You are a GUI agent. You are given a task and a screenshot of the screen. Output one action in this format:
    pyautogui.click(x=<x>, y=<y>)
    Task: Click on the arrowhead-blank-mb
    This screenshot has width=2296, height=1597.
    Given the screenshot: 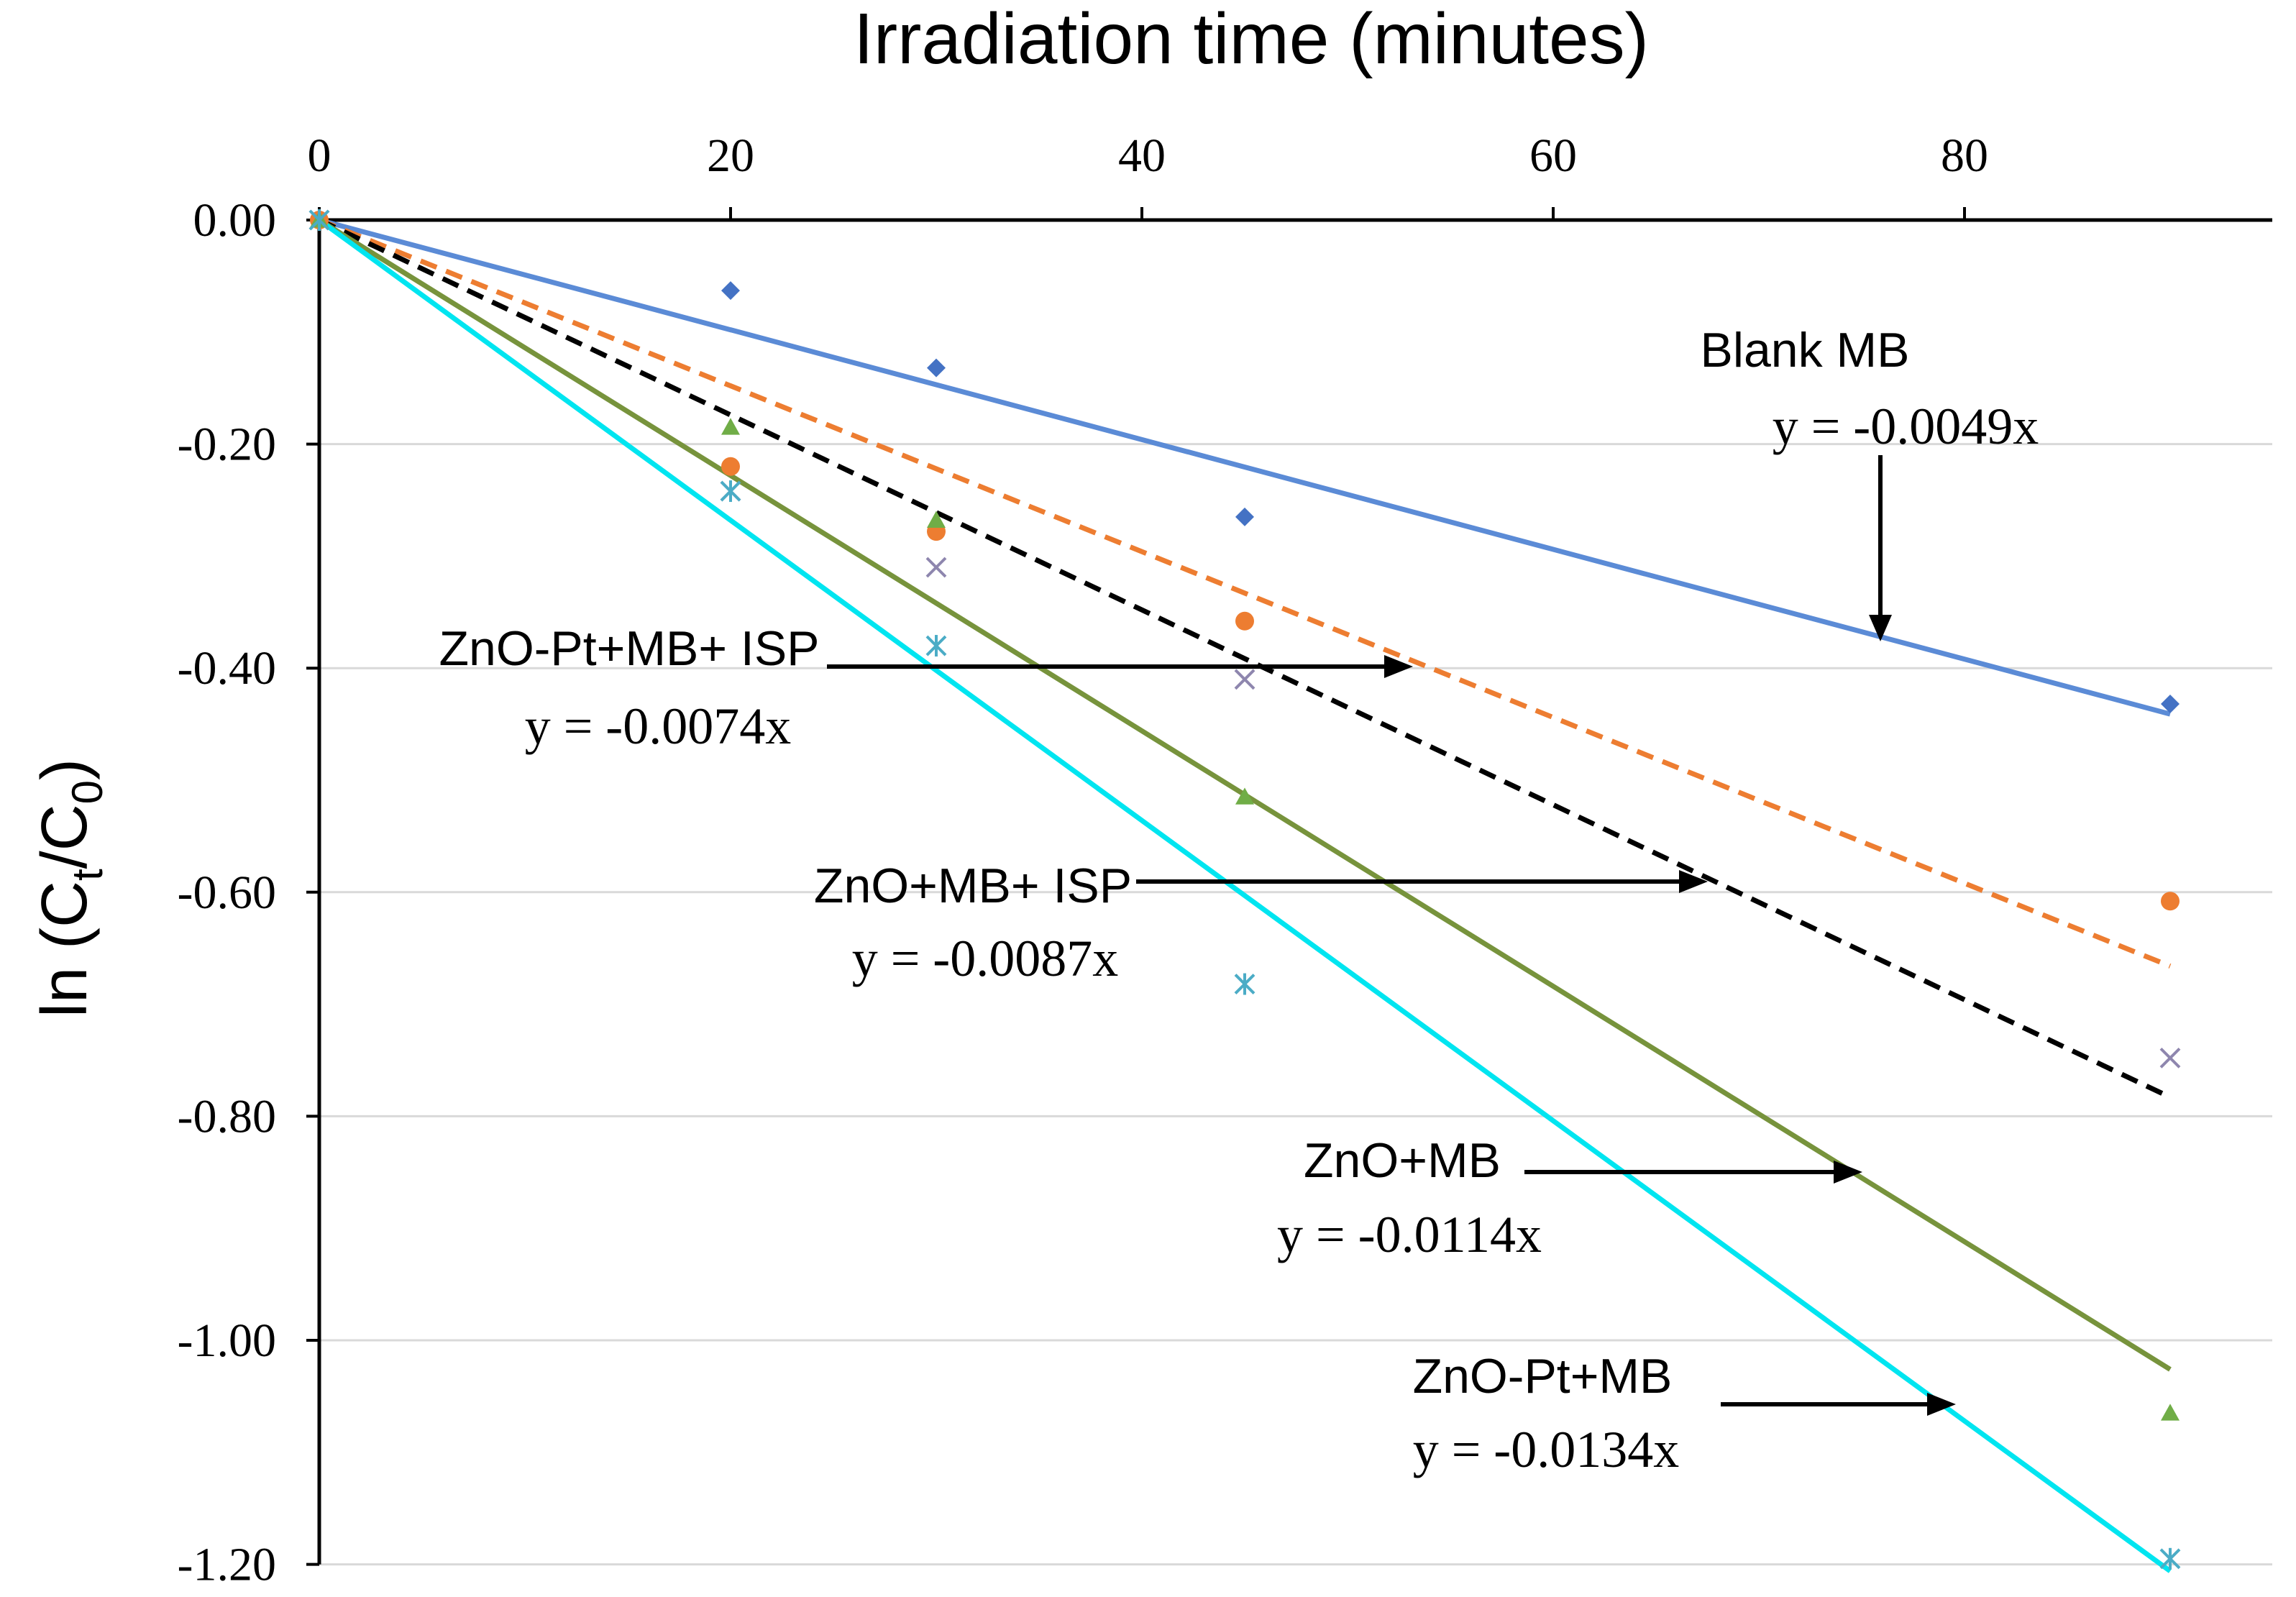 What is the action you would take?
    pyautogui.click(x=1880, y=628)
    